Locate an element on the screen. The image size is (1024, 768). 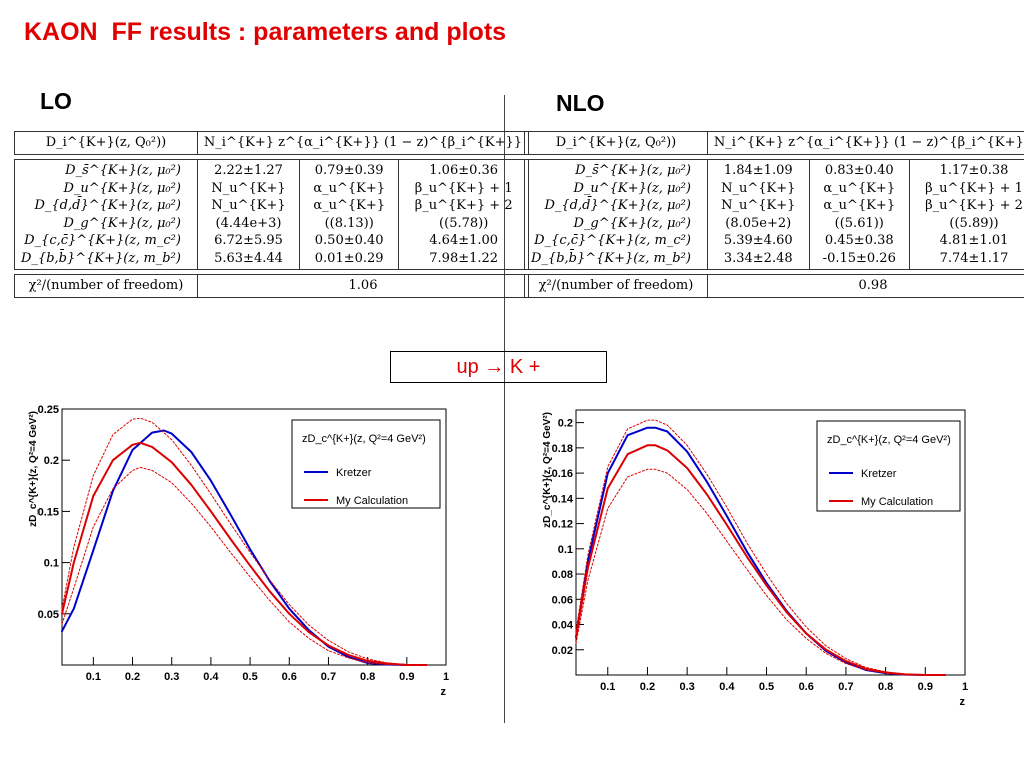
y-tick-label: 0.08 is located at coordinates (562, 575).